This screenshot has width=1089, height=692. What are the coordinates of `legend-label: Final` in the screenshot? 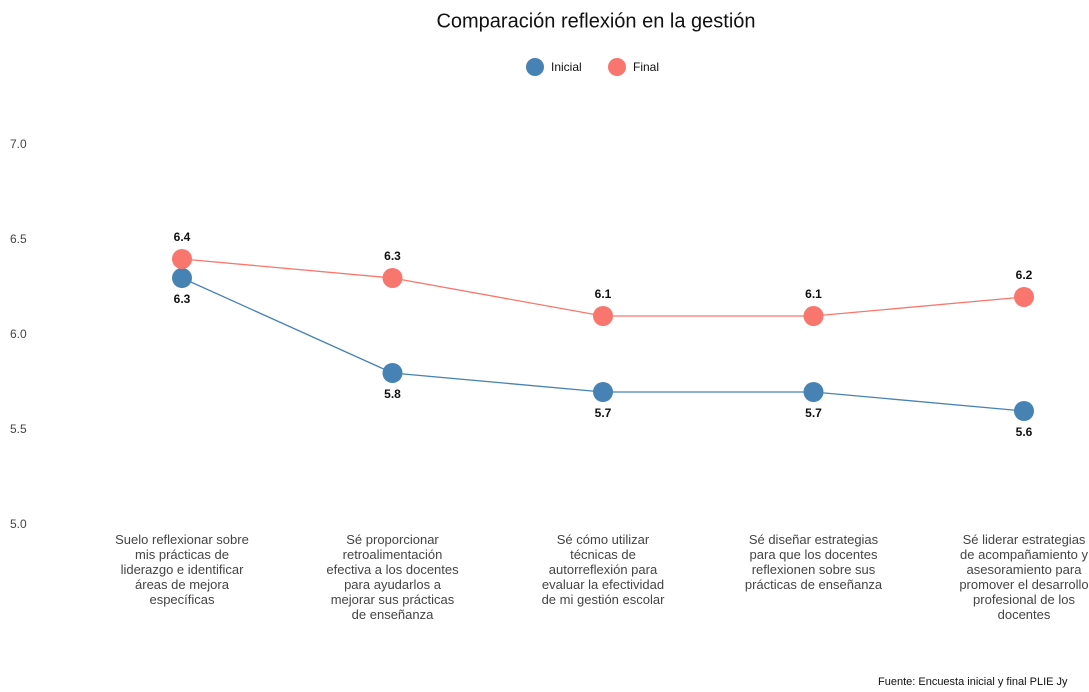 It's located at (646, 67).